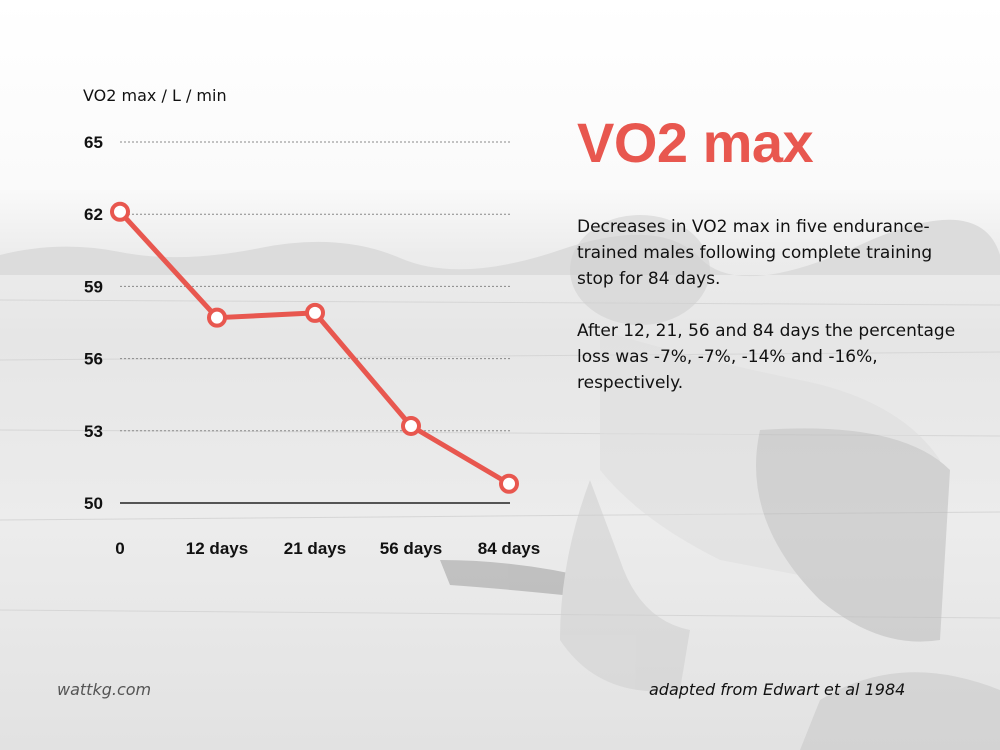  Describe the element at coordinates (93, 142) in the screenshot. I see `y-tick-label: 65` at that location.